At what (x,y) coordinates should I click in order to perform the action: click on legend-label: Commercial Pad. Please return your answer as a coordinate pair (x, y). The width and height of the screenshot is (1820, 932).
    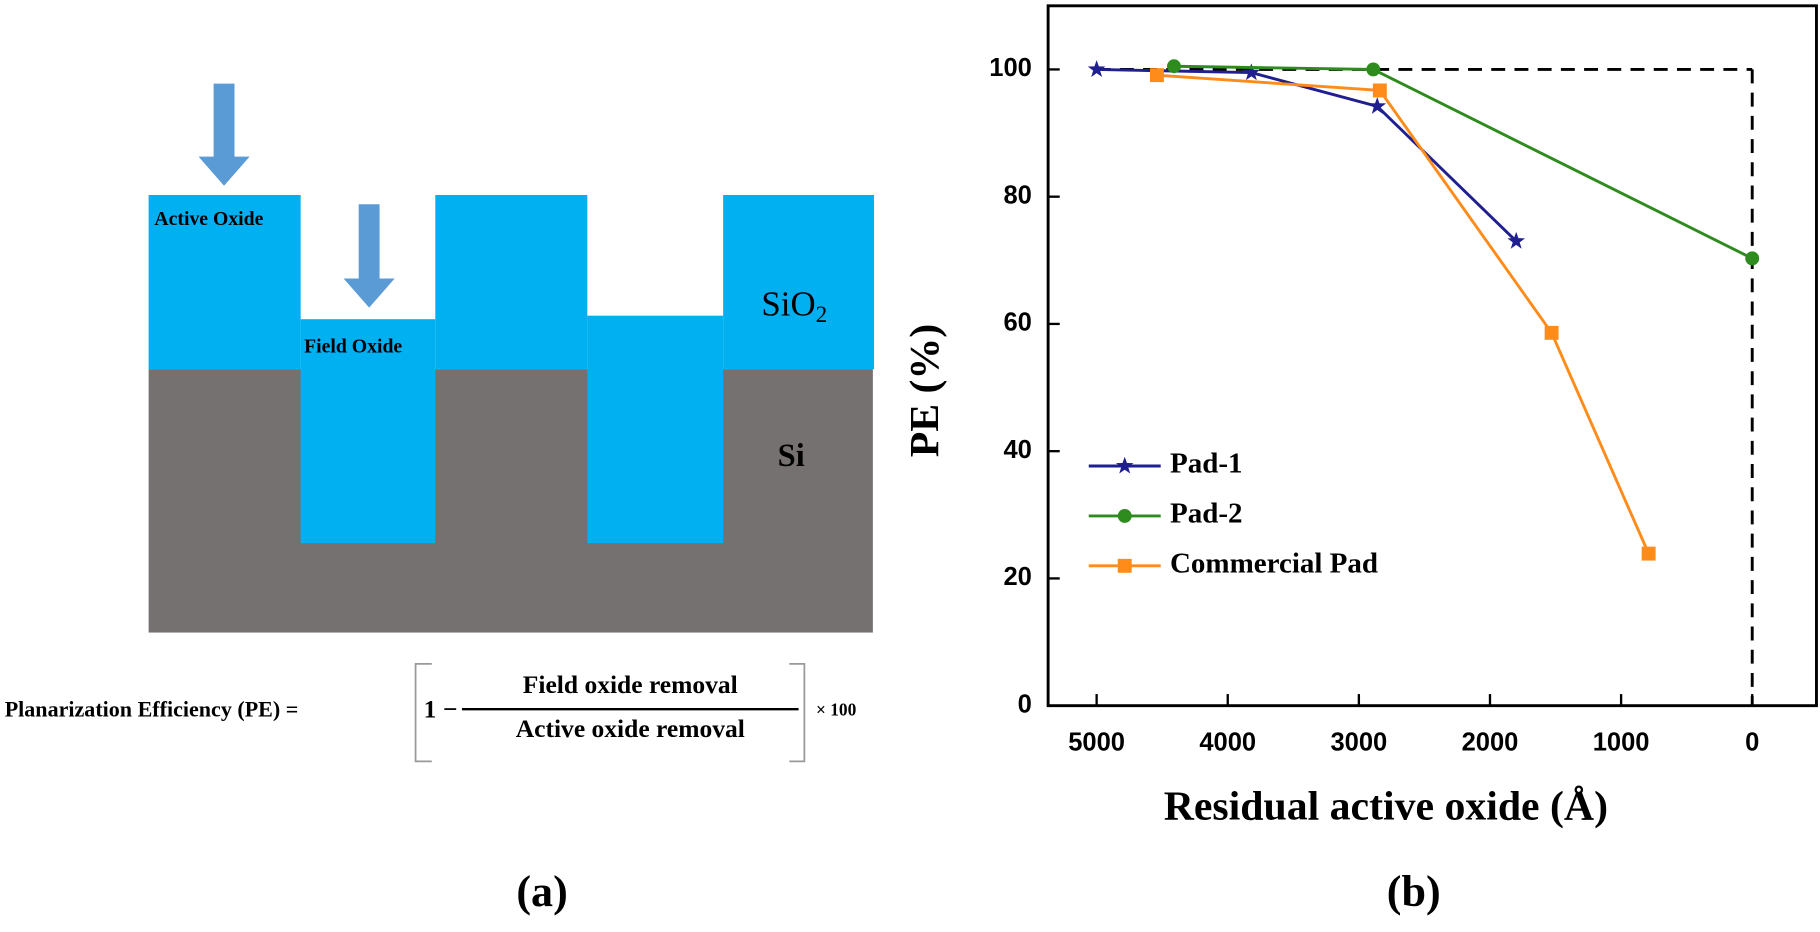
    Looking at the image, I should click on (1274, 563).